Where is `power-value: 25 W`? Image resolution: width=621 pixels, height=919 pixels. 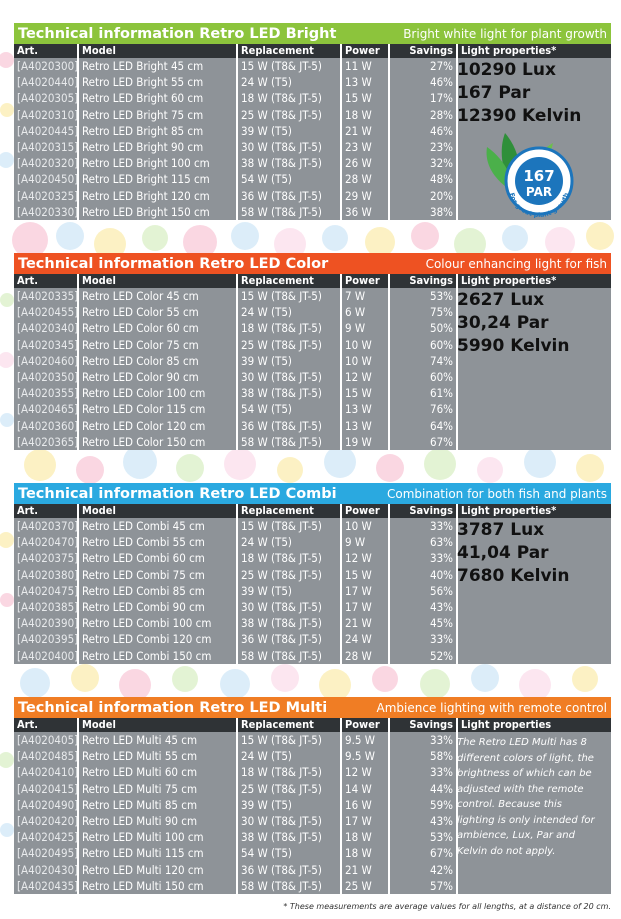 power-value: 25 W is located at coordinates (365, 886).